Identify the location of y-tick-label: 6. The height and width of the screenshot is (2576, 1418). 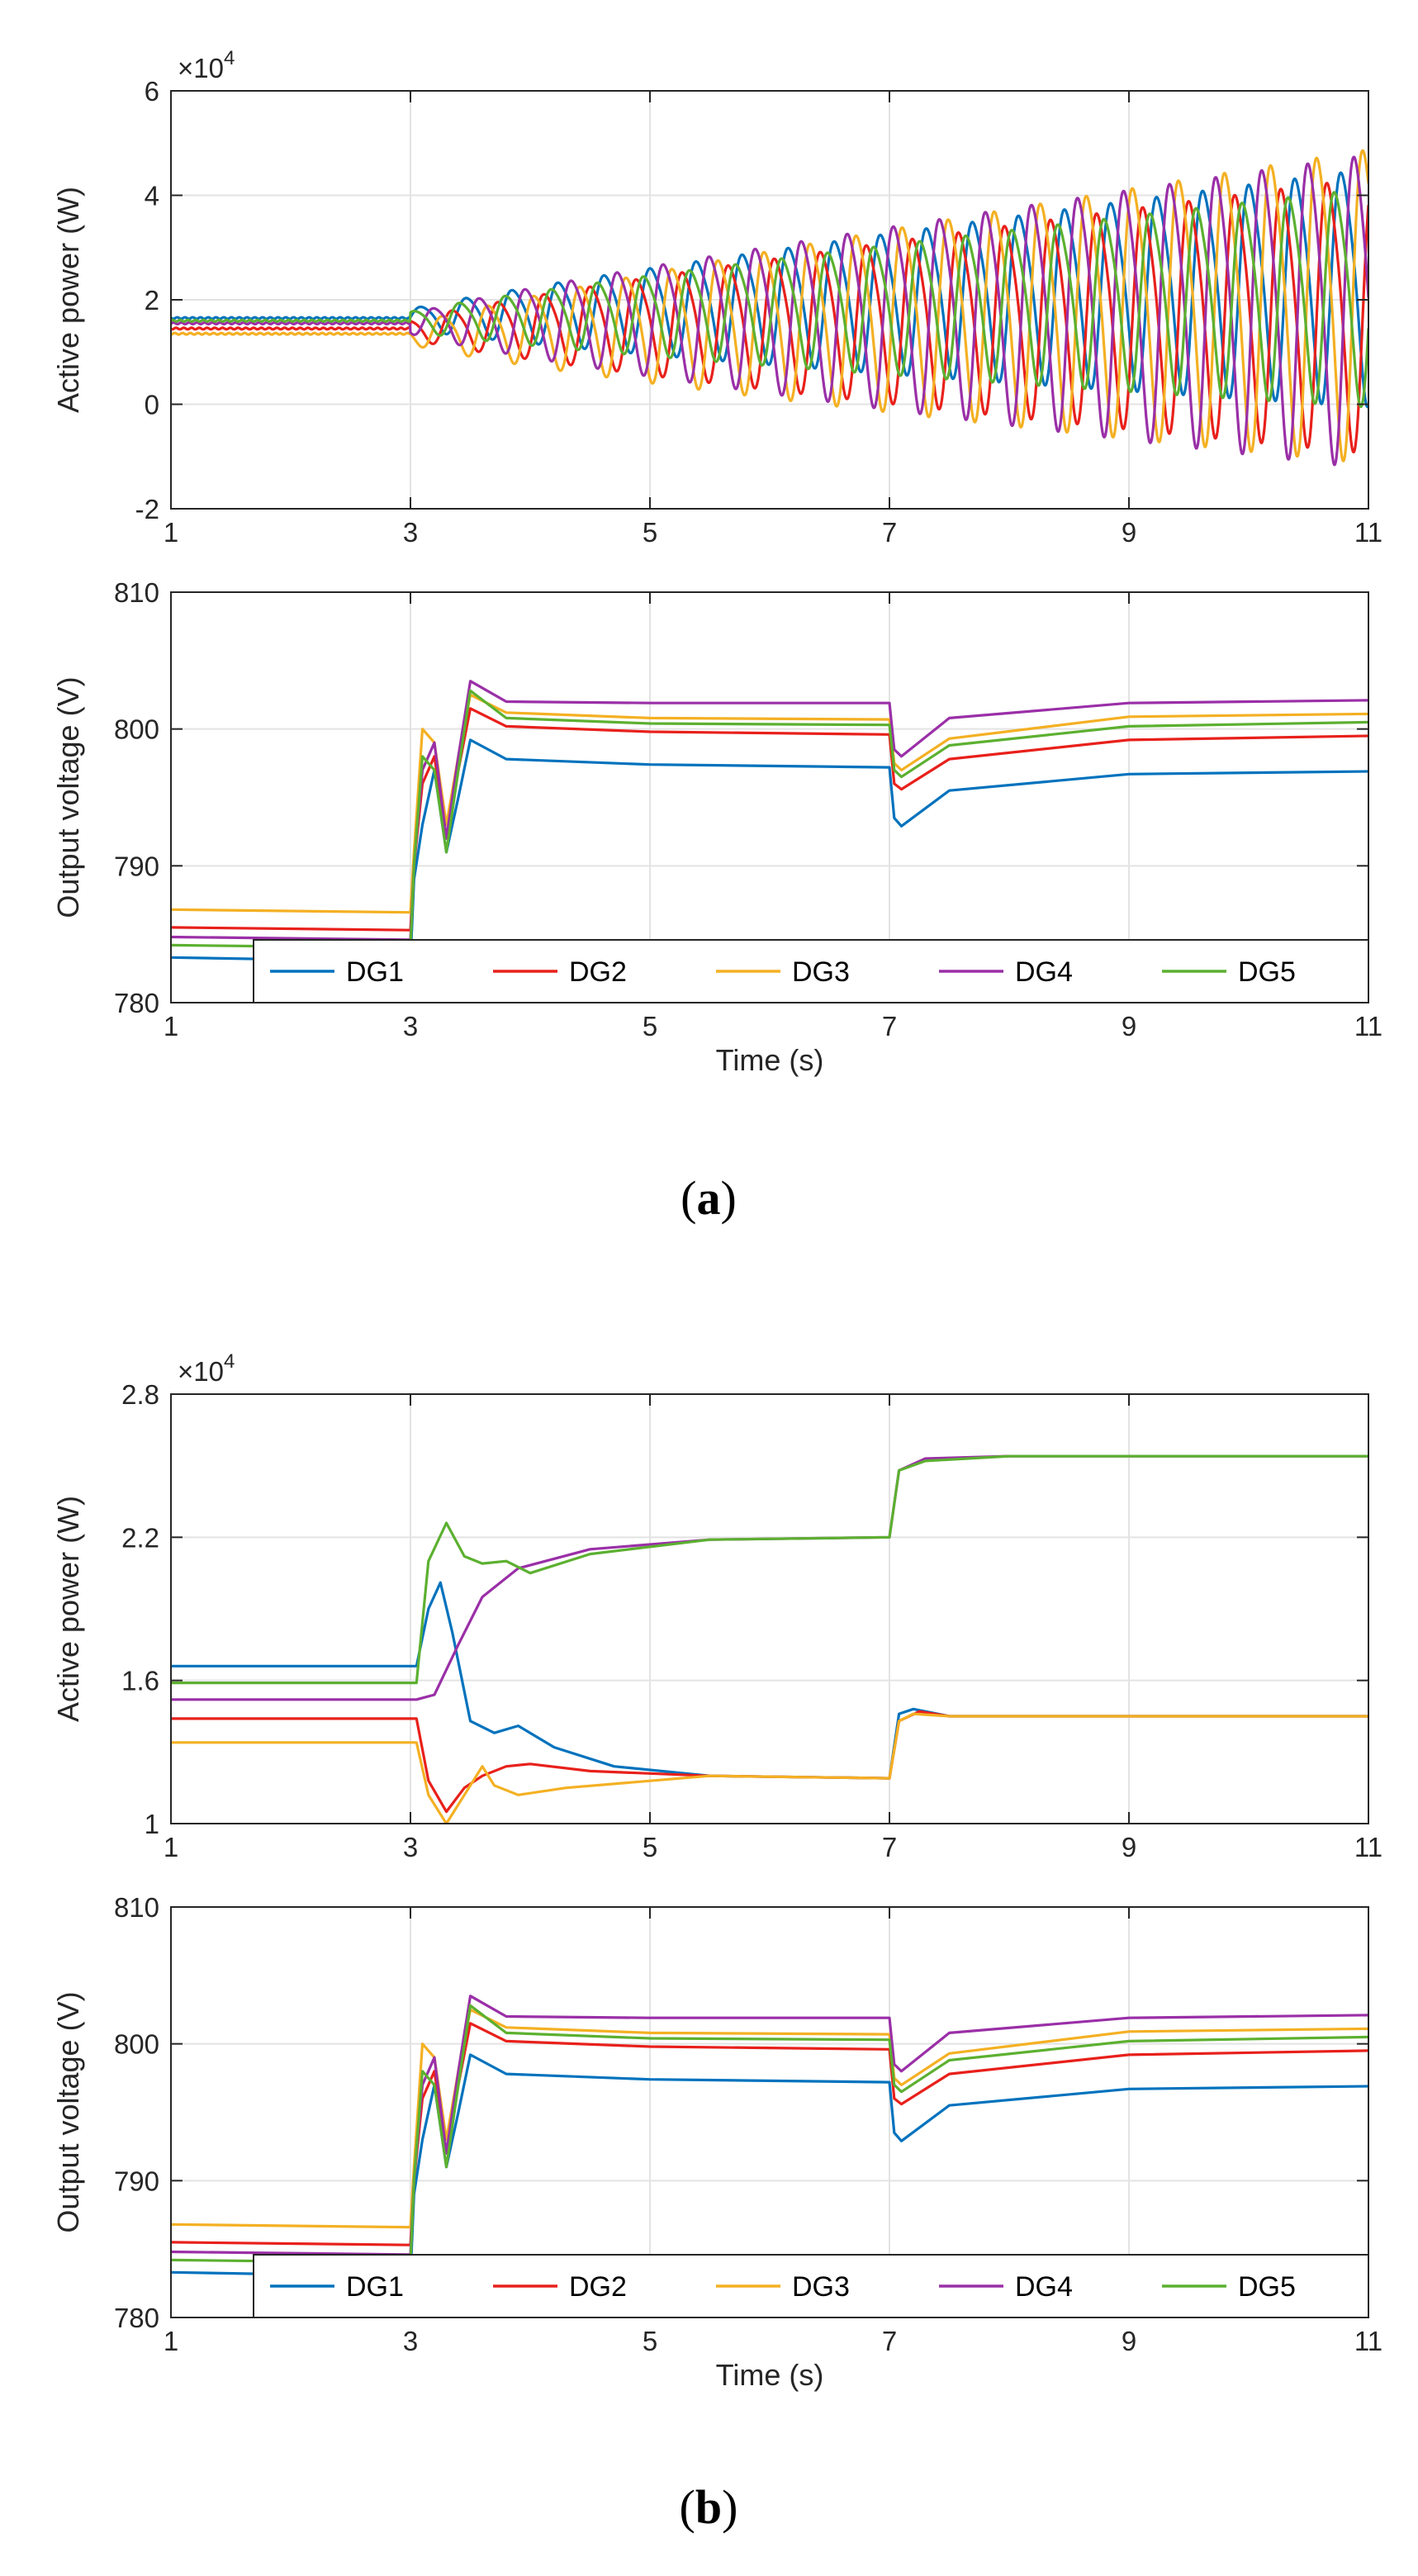
(152, 91).